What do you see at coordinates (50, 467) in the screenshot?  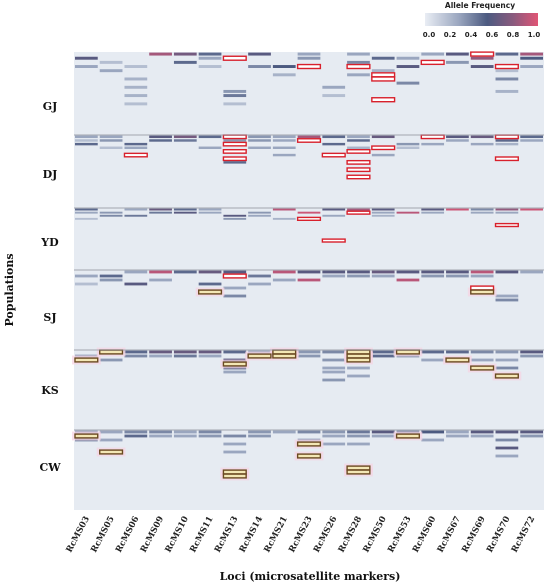 I see `population-label: CW` at bounding box center [50, 467].